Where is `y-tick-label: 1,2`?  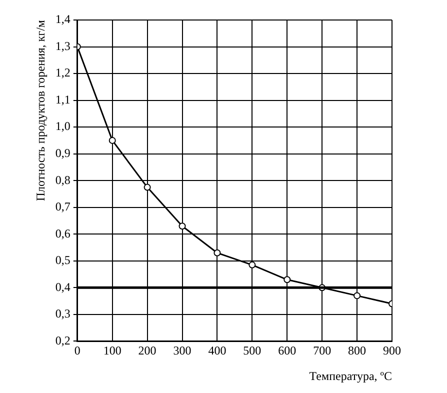
y-tick-label: 1,2 is located at coordinates (62, 73).